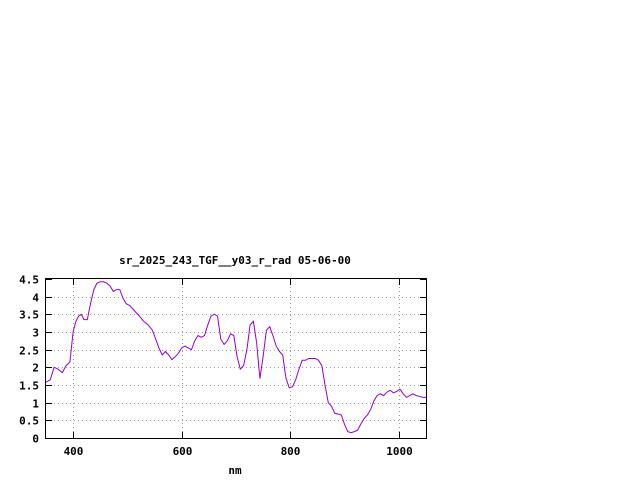  Describe the element at coordinates (399, 451) in the screenshot. I see `x-tick-label: 1000` at that location.